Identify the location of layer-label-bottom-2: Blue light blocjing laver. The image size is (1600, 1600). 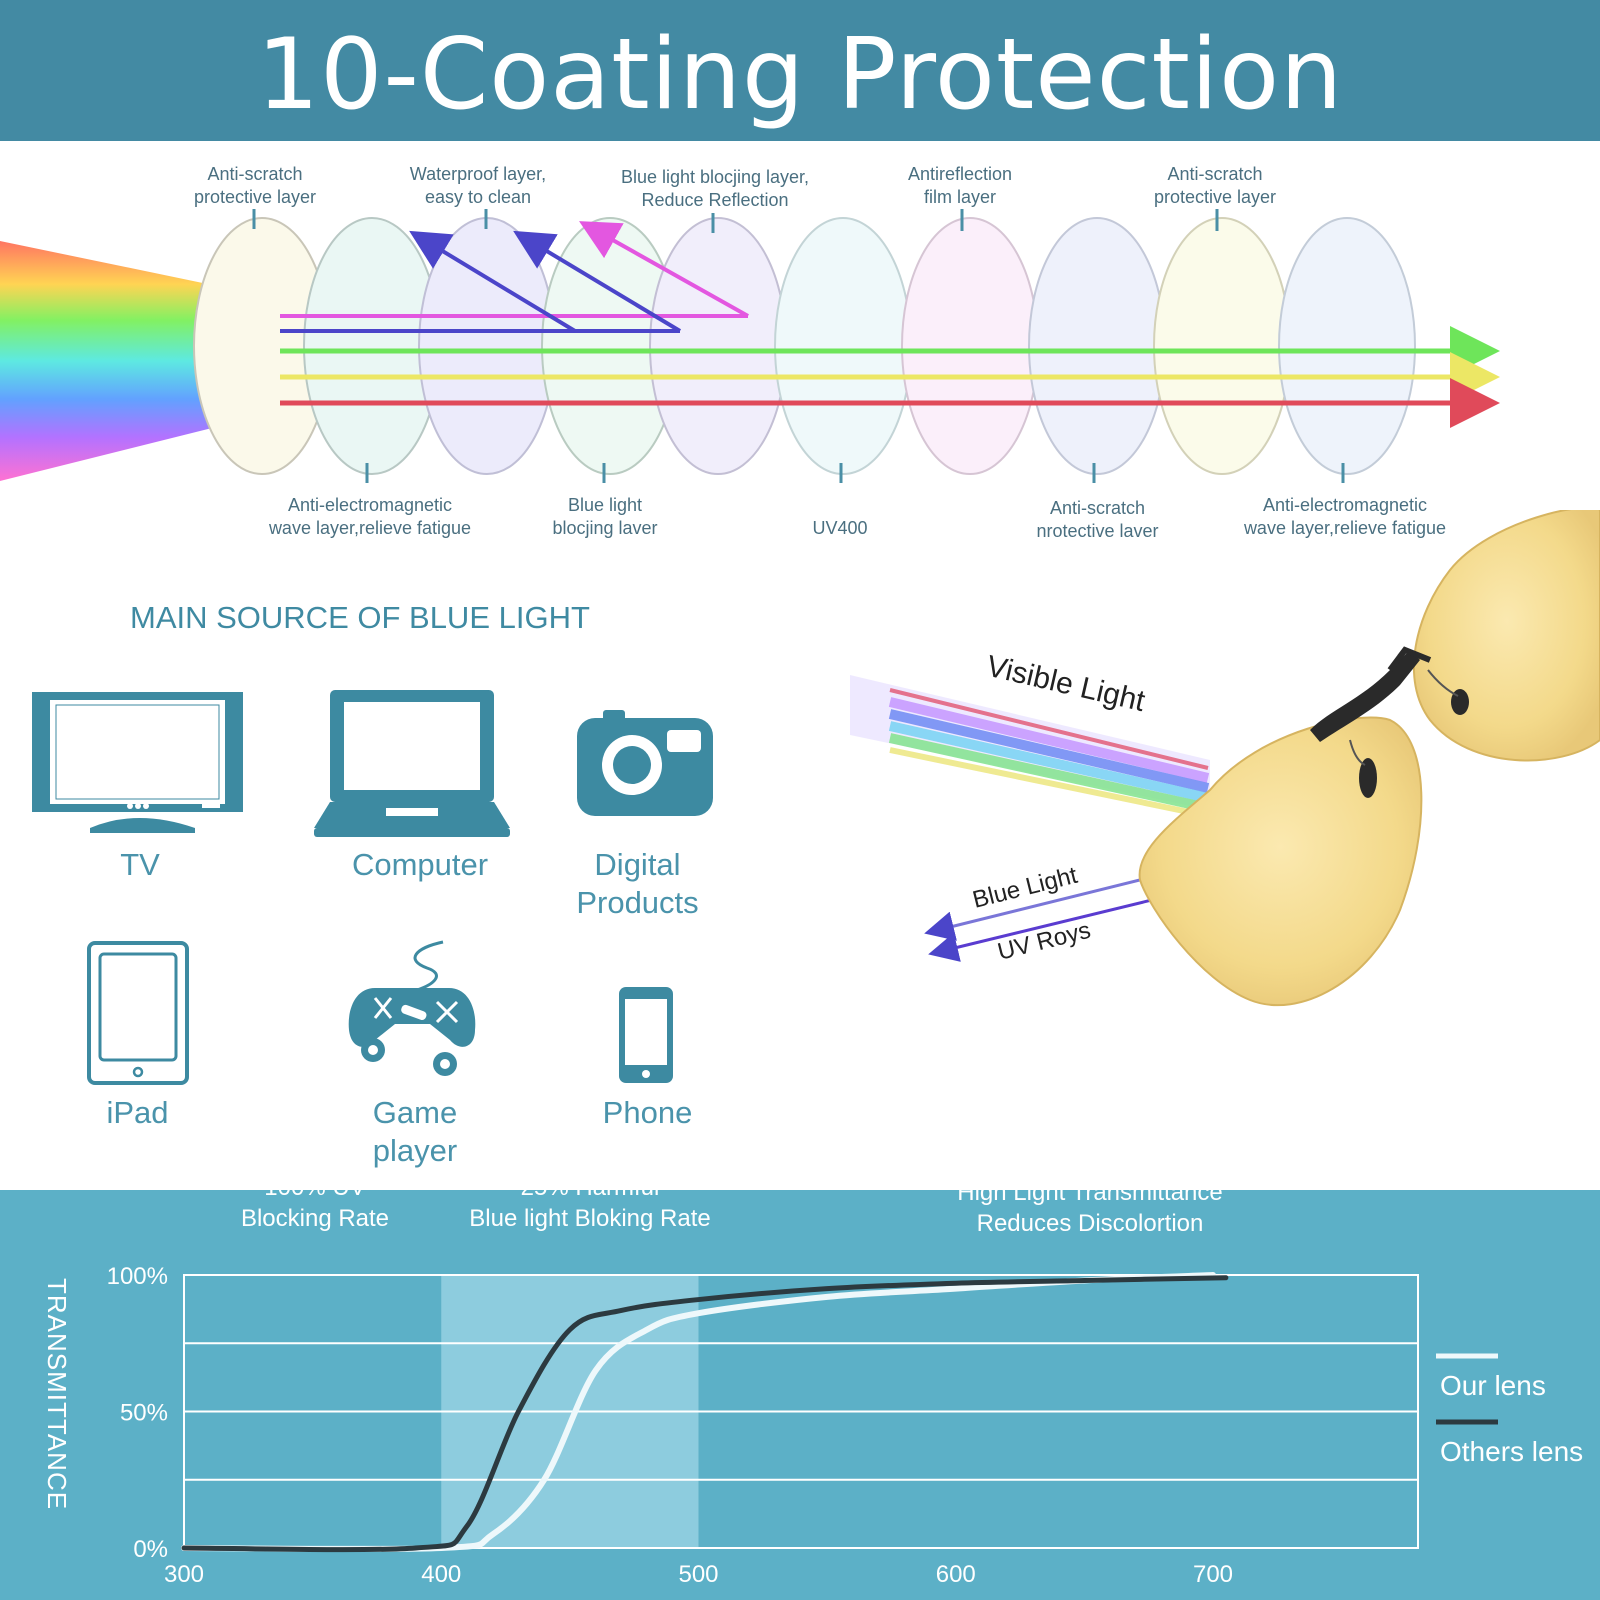
(605, 516).